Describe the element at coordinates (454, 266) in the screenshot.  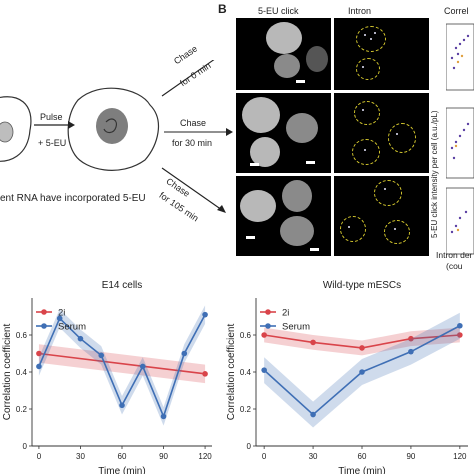
I see `scatter-xlabel-line2: (cou` at that location.